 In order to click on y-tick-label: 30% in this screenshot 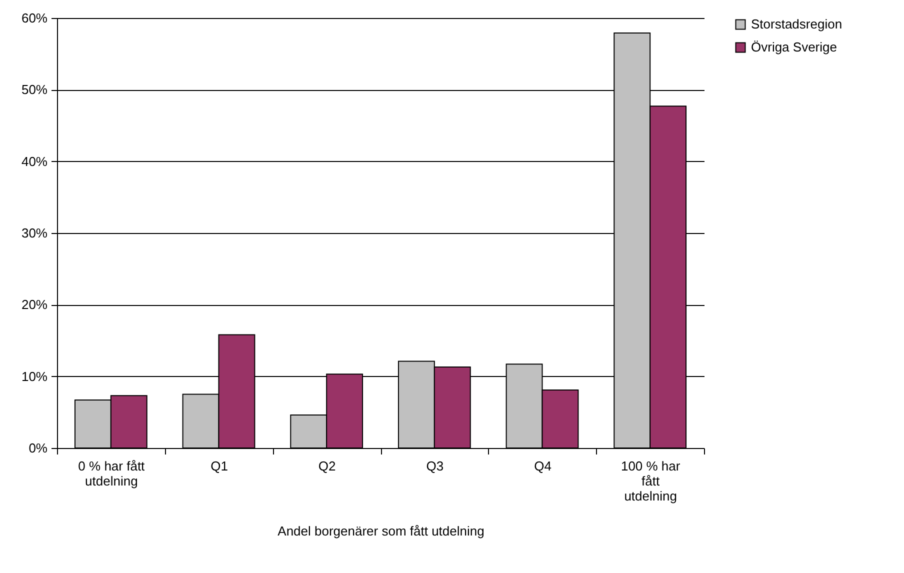, I will do `click(34, 233)`.